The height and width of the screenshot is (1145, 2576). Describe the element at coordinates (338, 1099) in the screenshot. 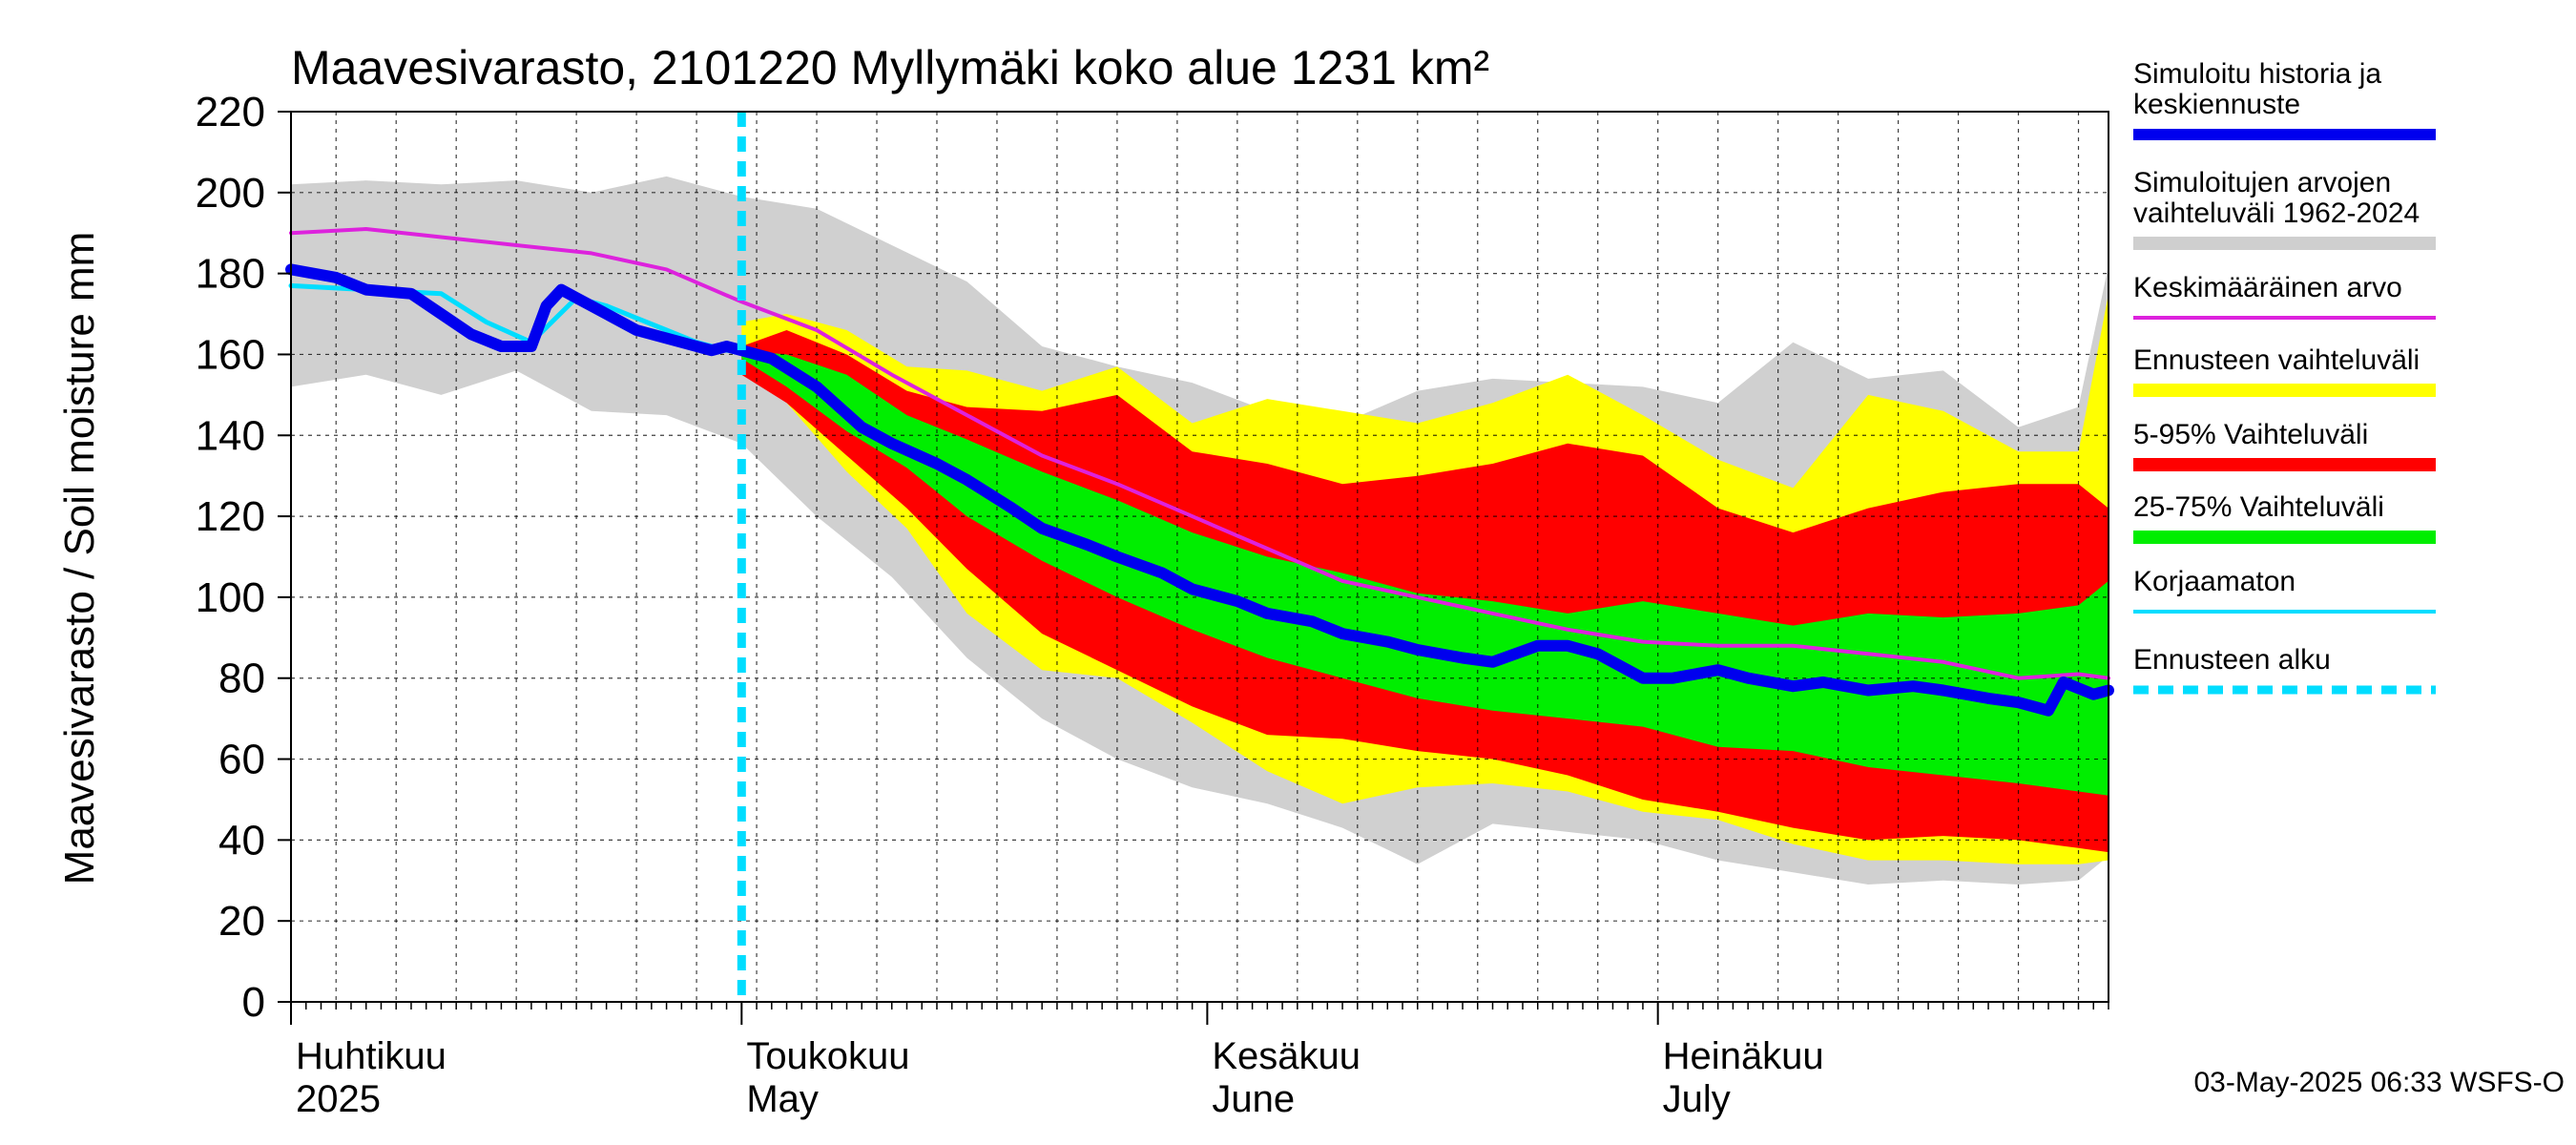

I see `month-label2-huhtikuu: 2025` at that location.